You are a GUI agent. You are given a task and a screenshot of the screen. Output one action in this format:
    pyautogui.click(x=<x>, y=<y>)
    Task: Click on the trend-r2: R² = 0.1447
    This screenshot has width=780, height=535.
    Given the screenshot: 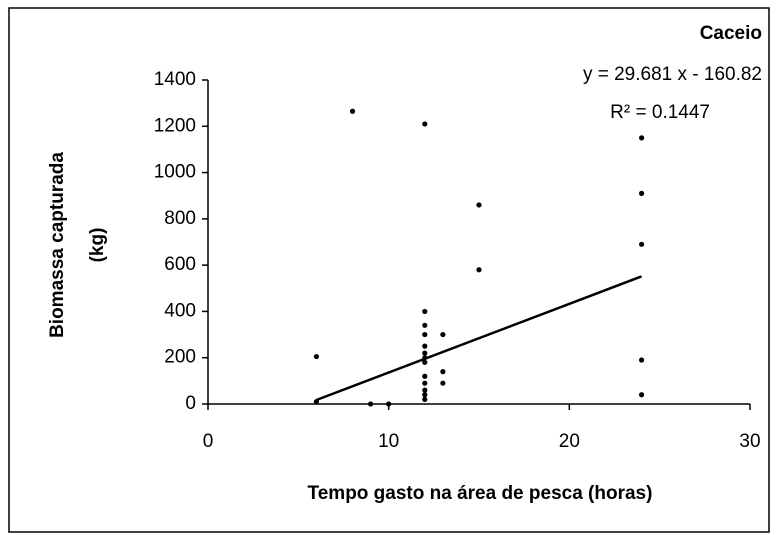 What is the action you would take?
    pyautogui.click(x=660, y=112)
    